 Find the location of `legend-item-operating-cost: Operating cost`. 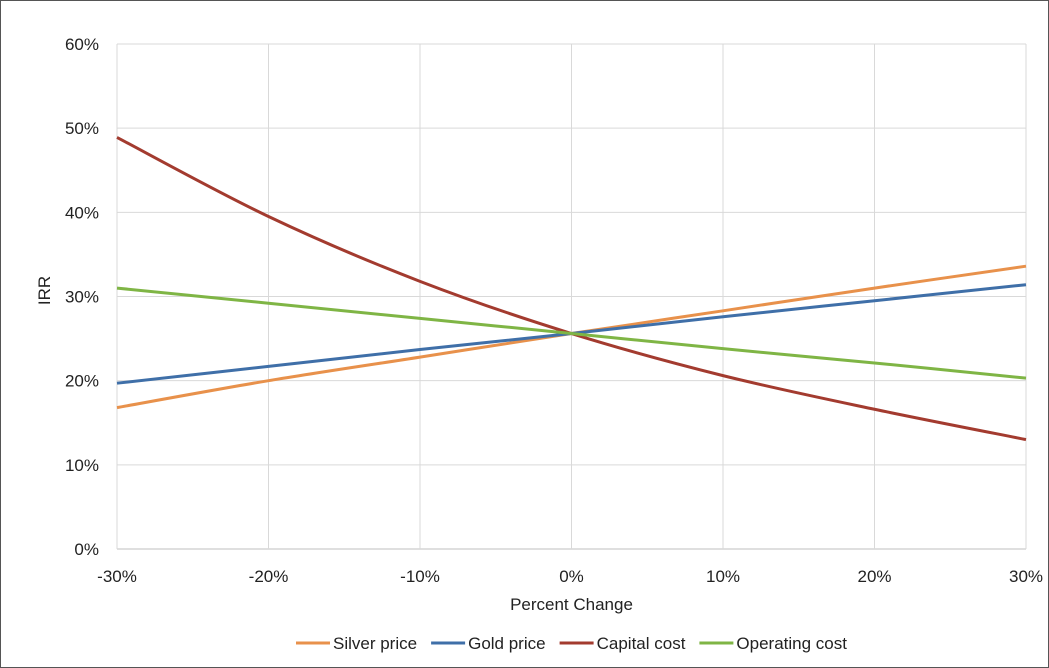

legend-item-operating-cost: Operating cost is located at coordinates (773, 643).